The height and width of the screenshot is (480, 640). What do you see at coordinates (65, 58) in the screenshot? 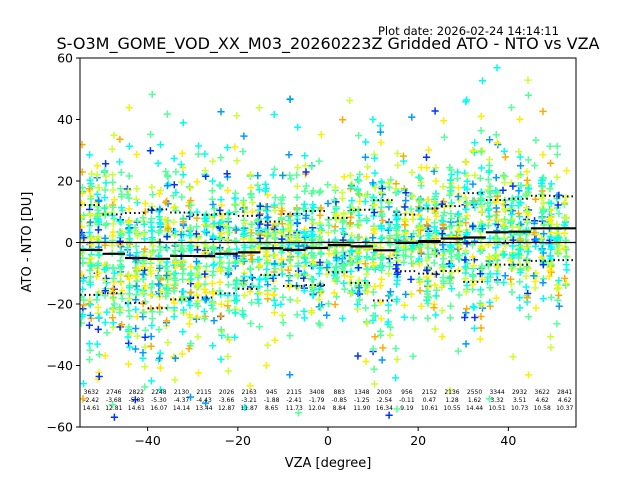
I see `y-tick-label: 60` at bounding box center [65, 58].